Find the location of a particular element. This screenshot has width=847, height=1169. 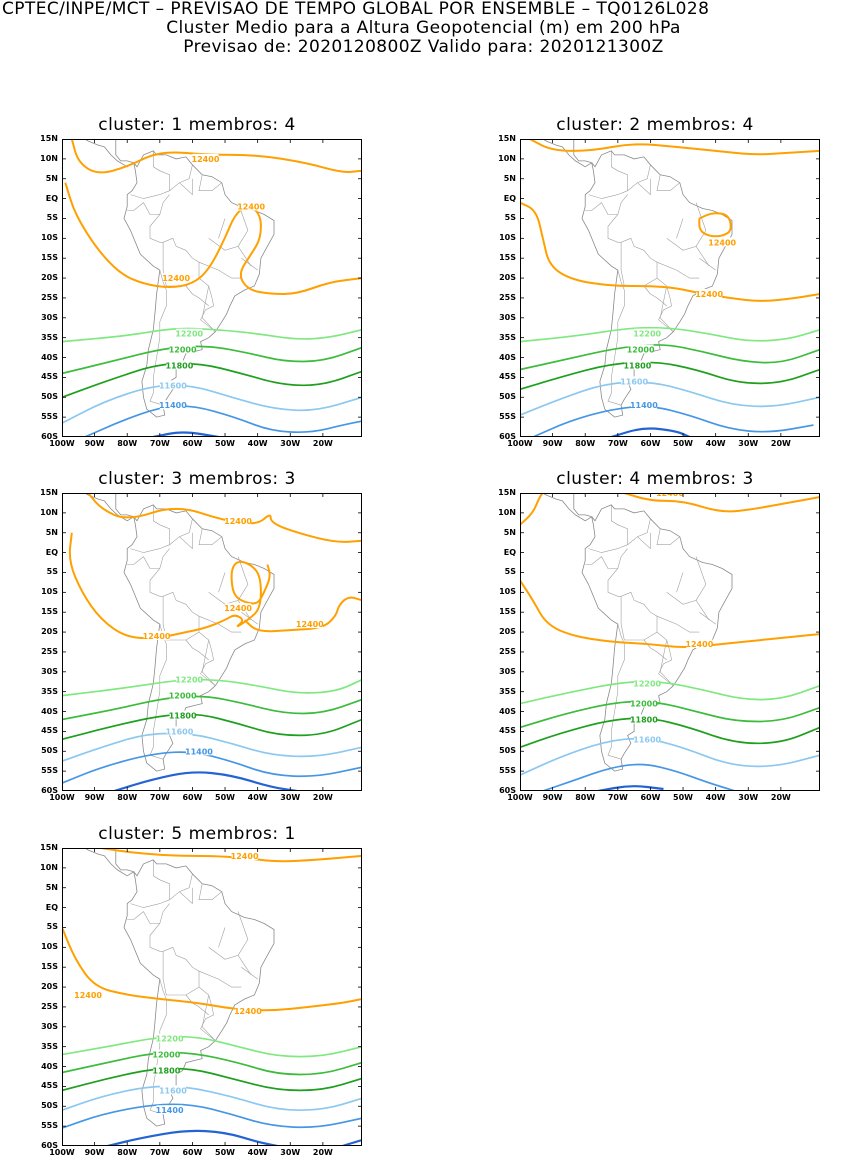

contour-label: 11800 is located at coordinates (166, 1071).